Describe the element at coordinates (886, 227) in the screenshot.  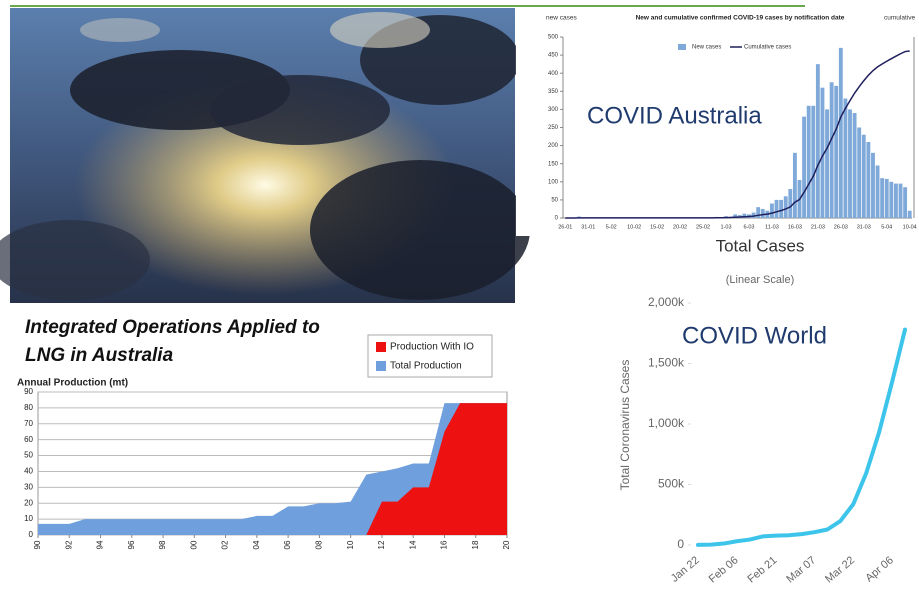
I see `x-tick-label: 5-04` at that location.